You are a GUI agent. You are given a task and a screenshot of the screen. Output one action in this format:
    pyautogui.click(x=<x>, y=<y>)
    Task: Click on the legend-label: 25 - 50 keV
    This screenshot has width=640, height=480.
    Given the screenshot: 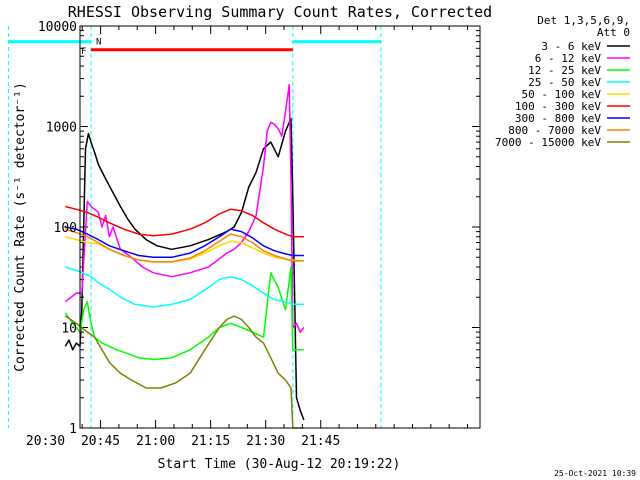 What is the action you would take?
    pyautogui.click(x=564, y=82)
    